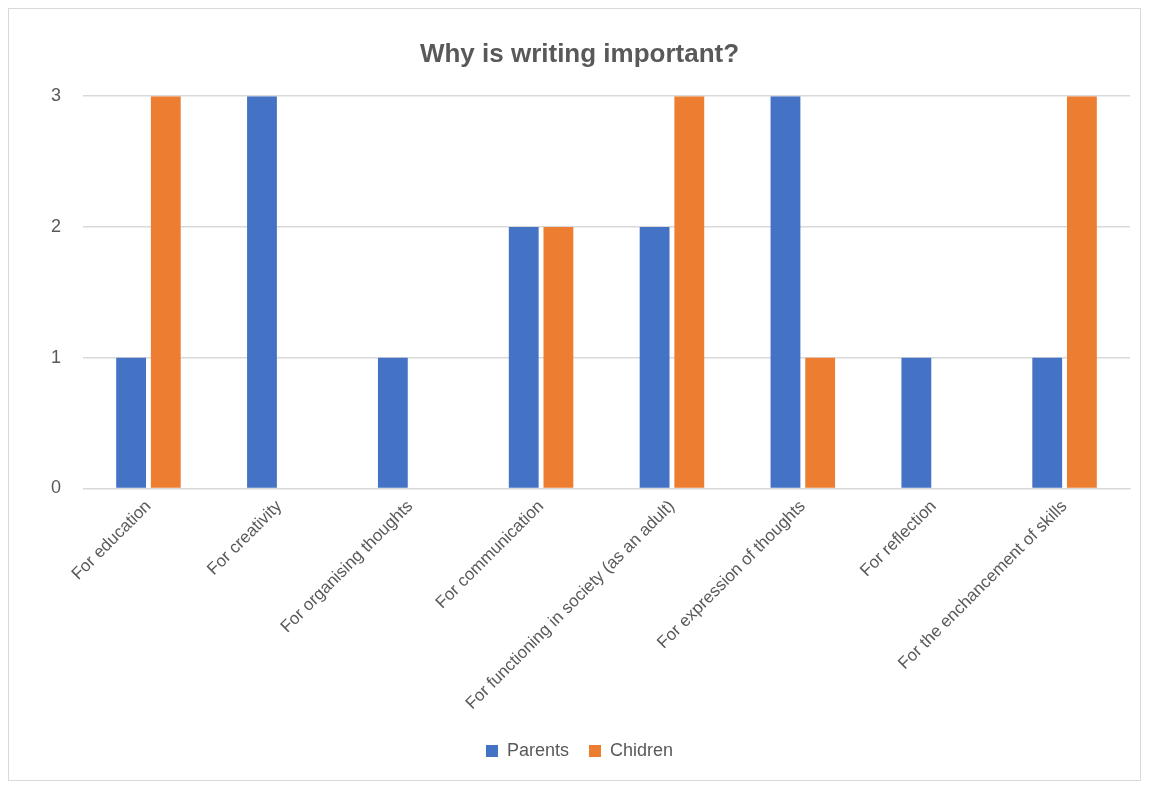 The width and height of the screenshot is (1149, 789). Describe the element at coordinates (579, 52) in the screenshot. I see `chart-title: Why is writing important?` at that location.